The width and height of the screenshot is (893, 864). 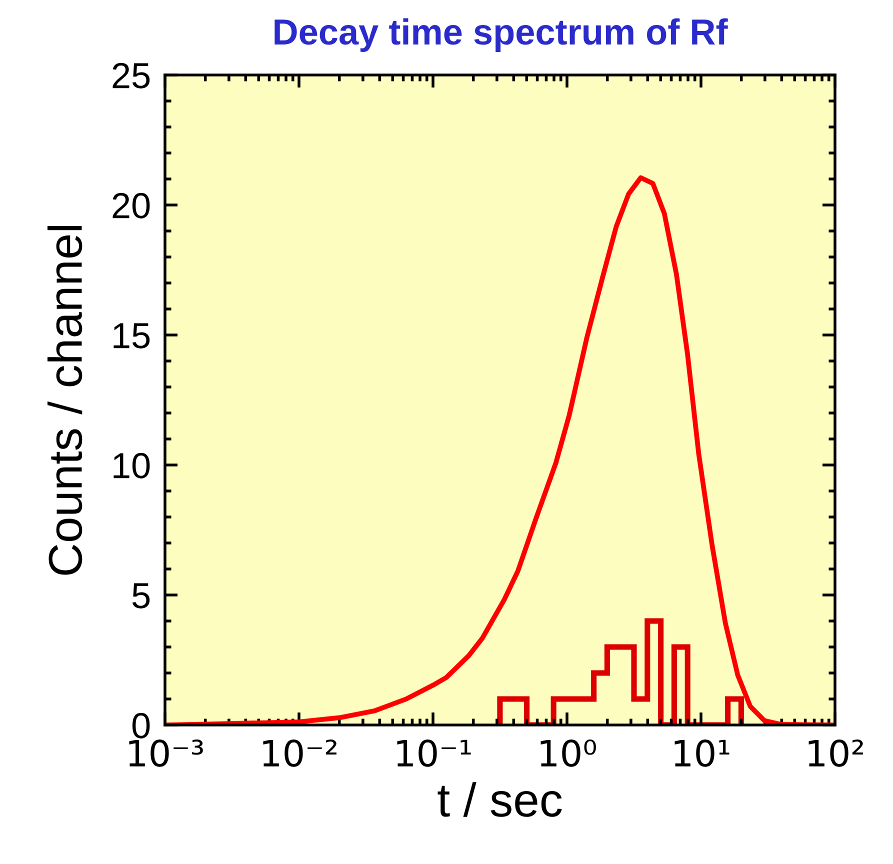 I want to click on y-tick-label: 20, so click(x=131, y=205).